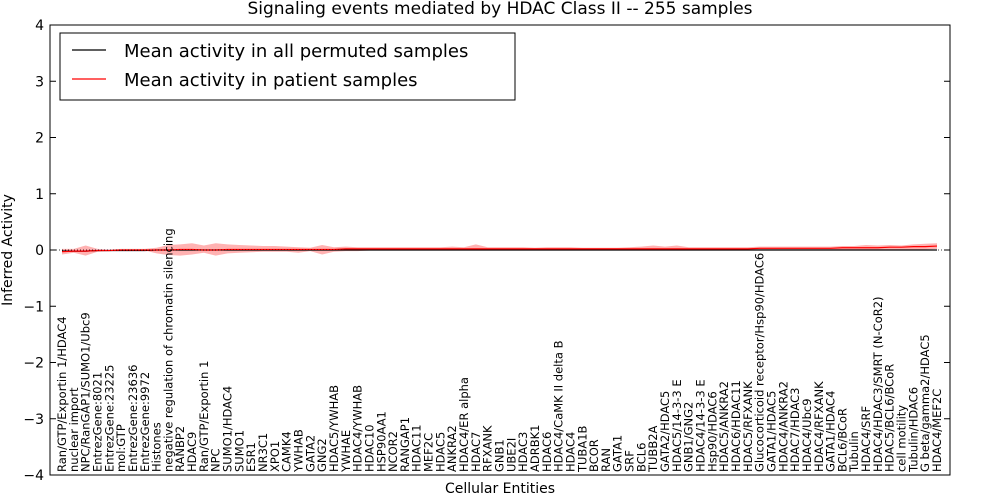 This screenshot has height=500, width=1000. What do you see at coordinates (263, 452) in the screenshot?
I see `x-tick-label: NR3C1` at bounding box center [263, 452].